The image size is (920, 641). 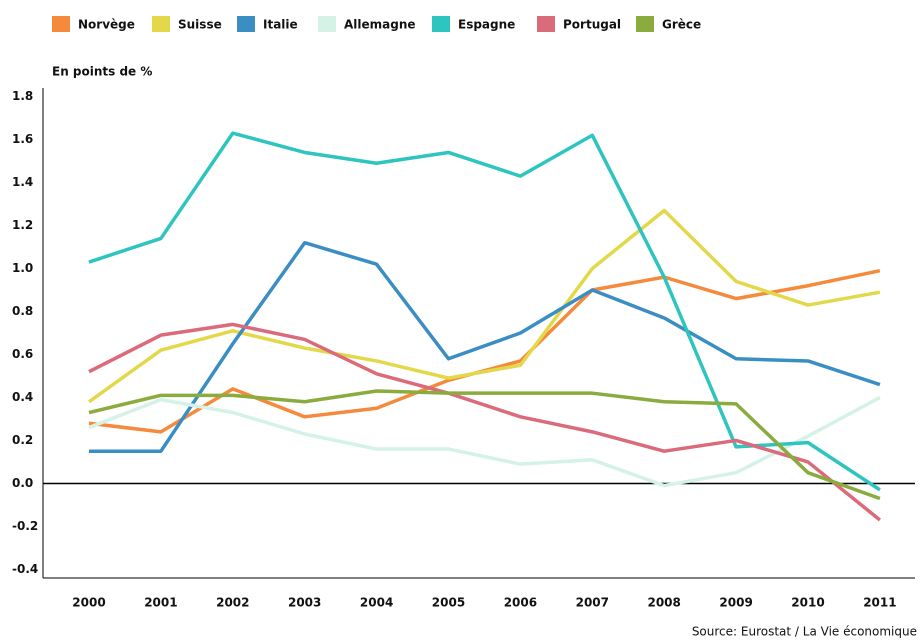 I want to click on x-tick-label: 2007, so click(x=592, y=603).